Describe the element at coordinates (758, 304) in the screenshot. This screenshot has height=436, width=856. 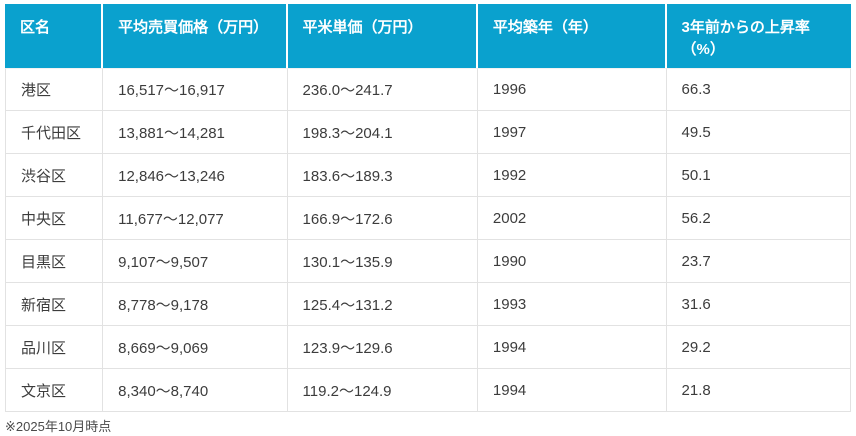
I see `cell-rise-rate: 31.6` at that location.